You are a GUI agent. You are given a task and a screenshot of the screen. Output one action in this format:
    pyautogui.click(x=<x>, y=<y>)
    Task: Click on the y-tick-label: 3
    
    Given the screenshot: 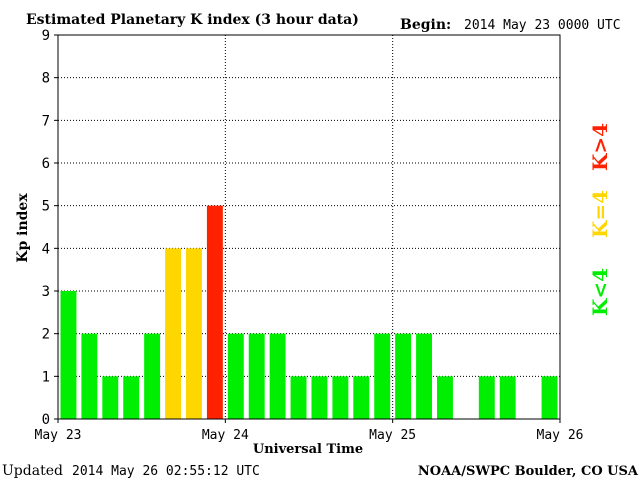 What is the action you would take?
    pyautogui.click(x=46, y=292)
    